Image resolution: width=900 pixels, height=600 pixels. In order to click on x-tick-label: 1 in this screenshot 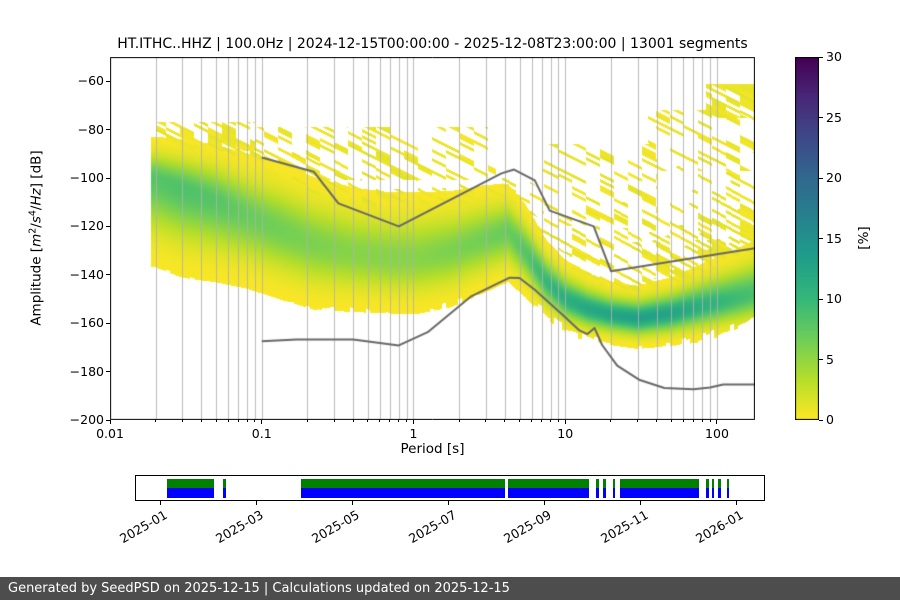, I will do `click(413, 433)`.